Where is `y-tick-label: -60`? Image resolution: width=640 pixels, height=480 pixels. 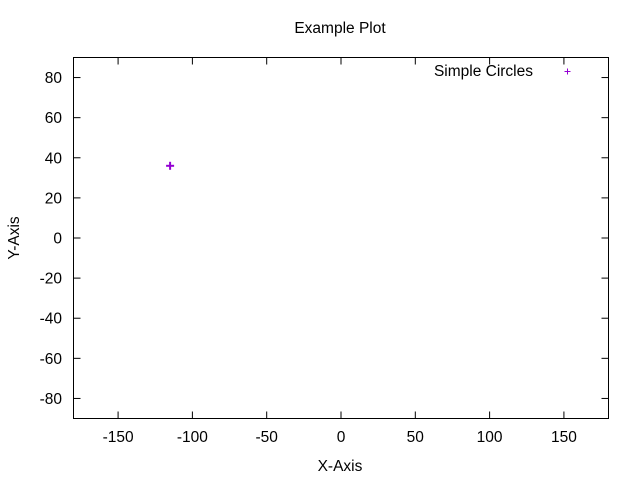
y-tick-label: -60 is located at coordinates (51, 359).